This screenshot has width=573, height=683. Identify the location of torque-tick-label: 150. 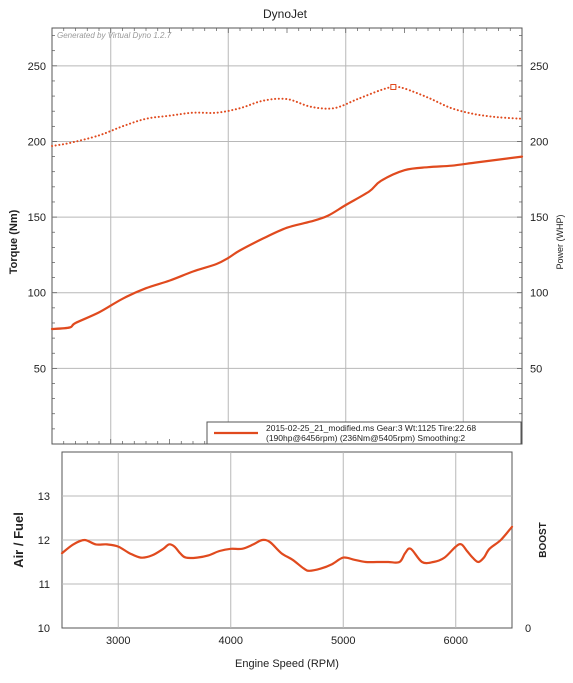
(37, 218).